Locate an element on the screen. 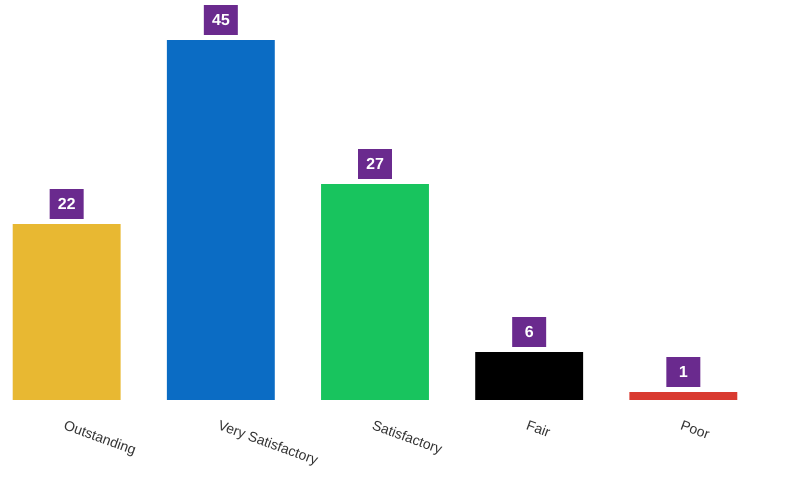 This screenshot has width=802, height=478. x-tick-label: Poor is located at coordinates (695, 429).